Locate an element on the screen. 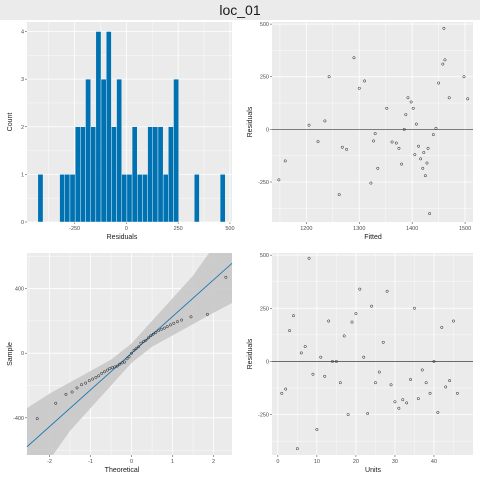 The image size is (480, 480). y-tick-label: 400 is located at coordinates (19, 290).